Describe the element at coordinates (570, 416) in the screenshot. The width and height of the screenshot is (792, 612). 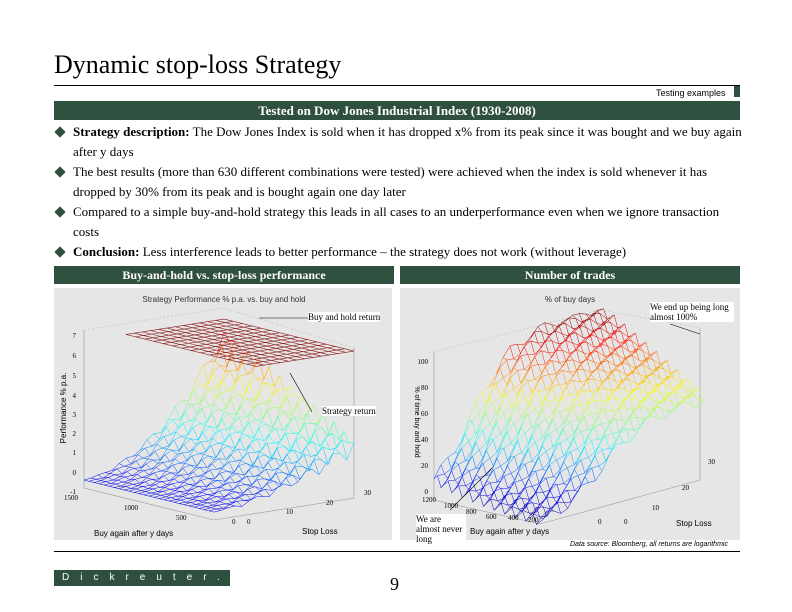
I see `right-surface-mesh` at that location.